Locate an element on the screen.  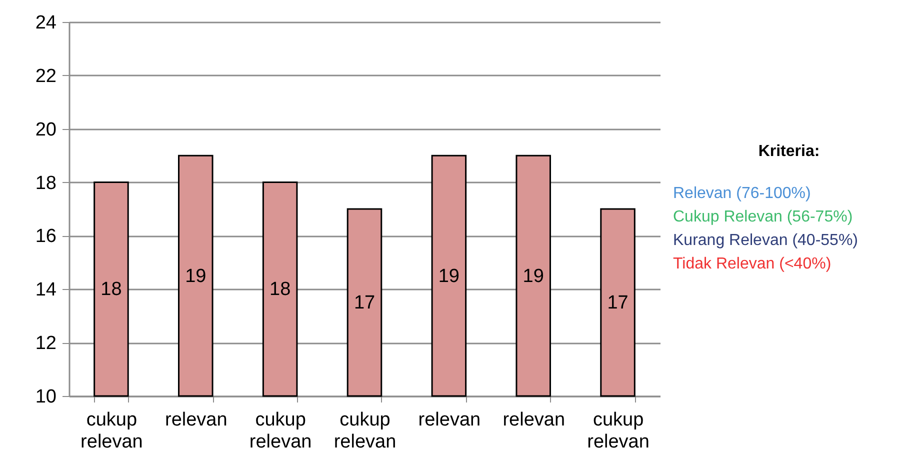
y-tick-label: 22 is located at coordinates (45, 76).